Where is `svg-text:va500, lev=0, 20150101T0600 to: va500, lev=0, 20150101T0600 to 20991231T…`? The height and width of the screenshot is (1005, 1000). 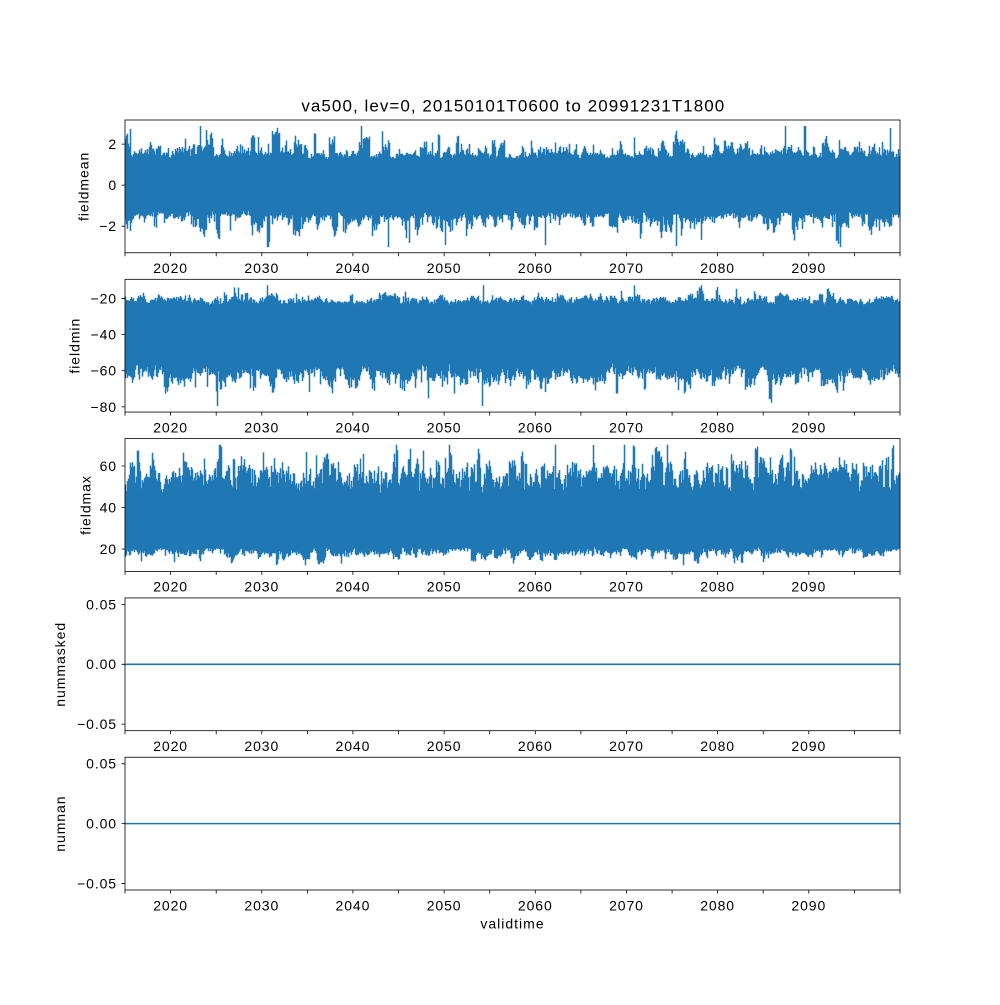 svg-text:va500, lev=0, 20150101T0600 to: va500, lev=0, 20150101T0600 to 20991231T… is located at coordinates (513, 106).